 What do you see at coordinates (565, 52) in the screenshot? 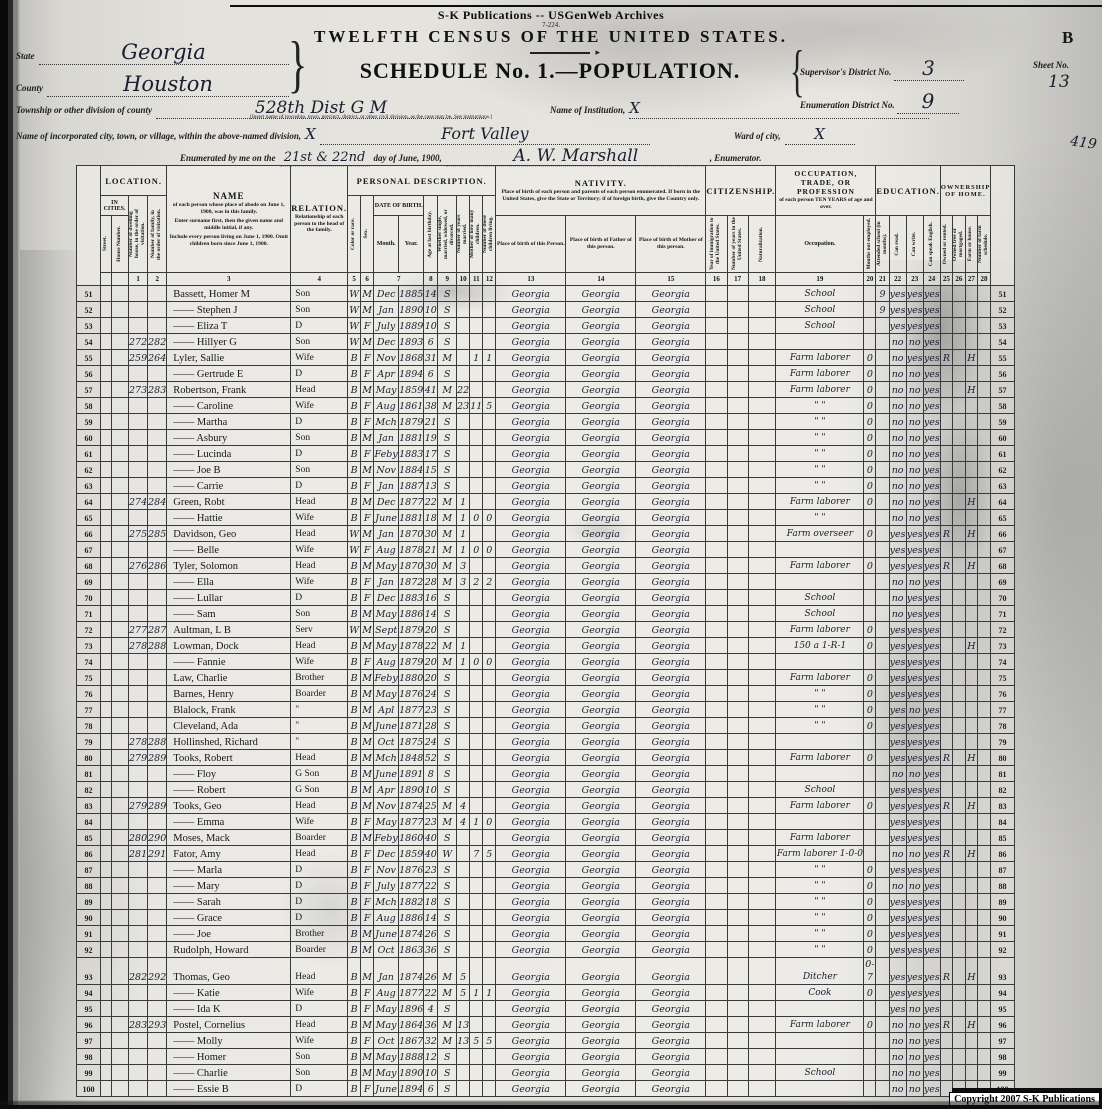
I see `title-flourish` at bounding box center [565, 52].